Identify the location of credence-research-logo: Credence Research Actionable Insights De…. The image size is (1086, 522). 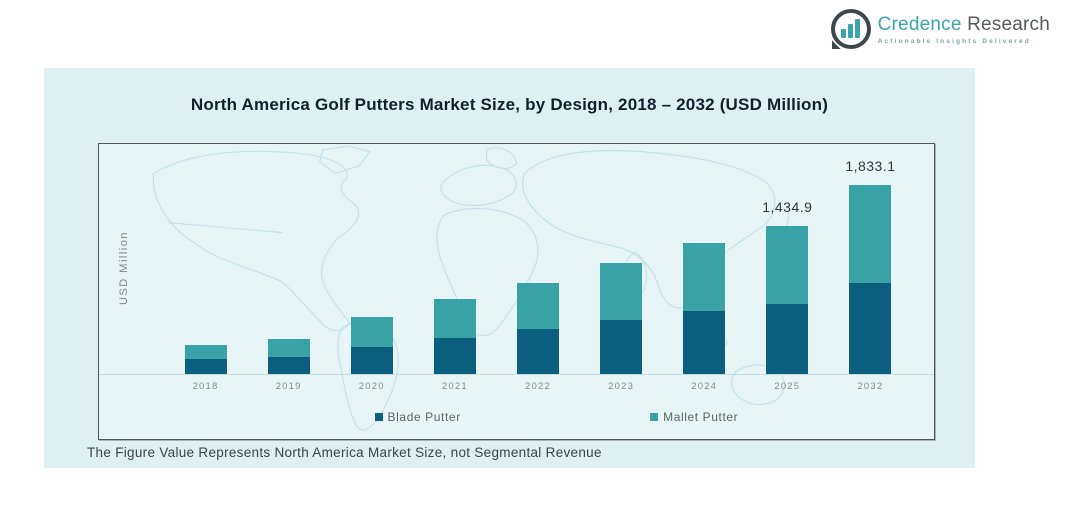
(940, 29).